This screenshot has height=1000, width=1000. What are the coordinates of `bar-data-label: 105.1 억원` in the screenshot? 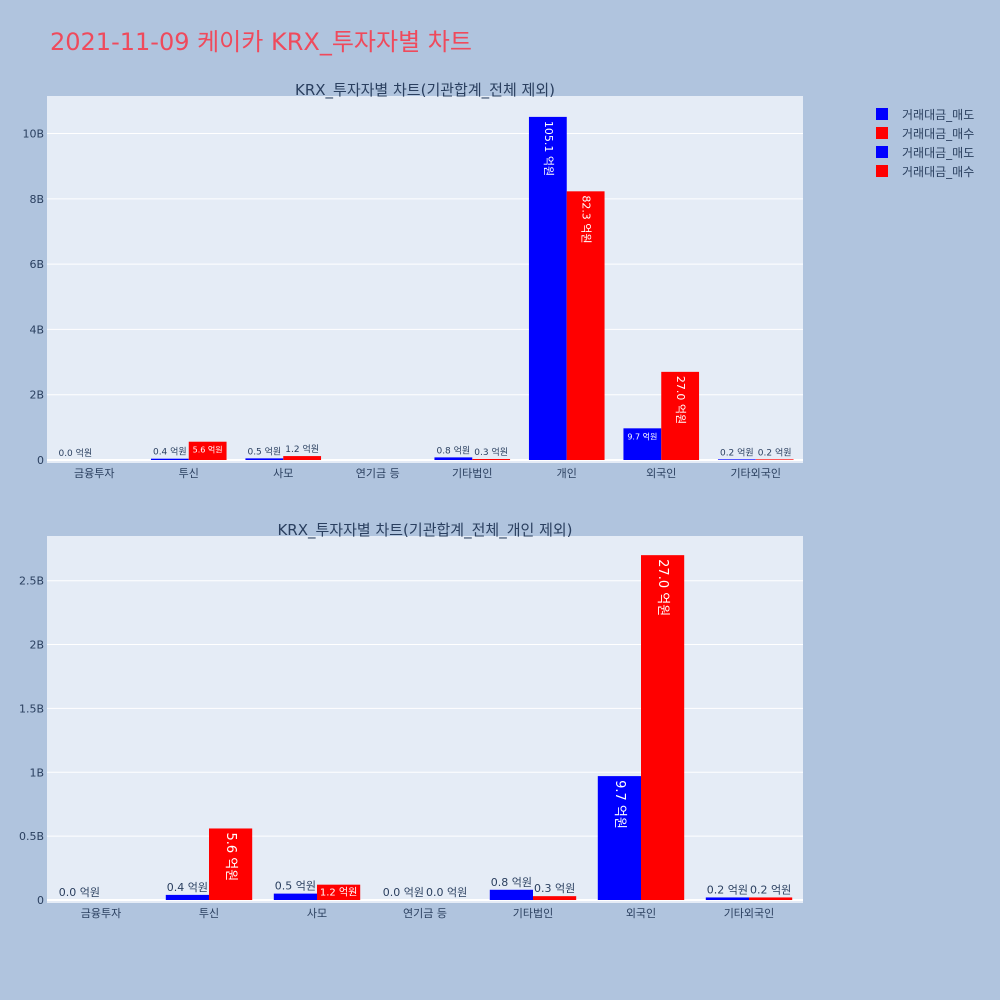 It's located at (548, 148).